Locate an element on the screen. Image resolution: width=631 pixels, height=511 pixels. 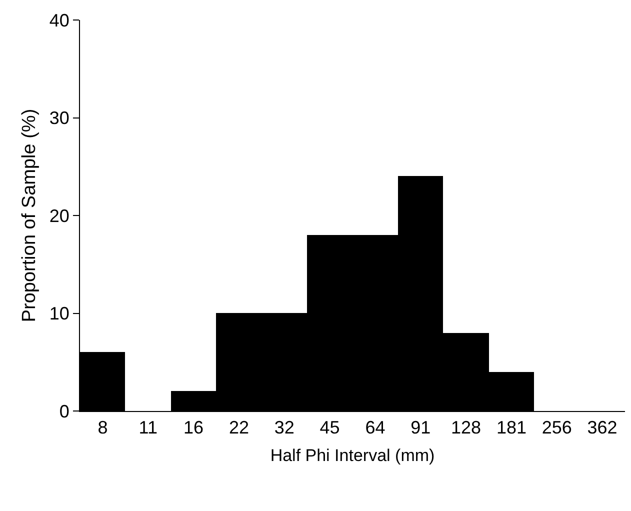
x-tick-label: 91 is located at coordinates (420, 428).